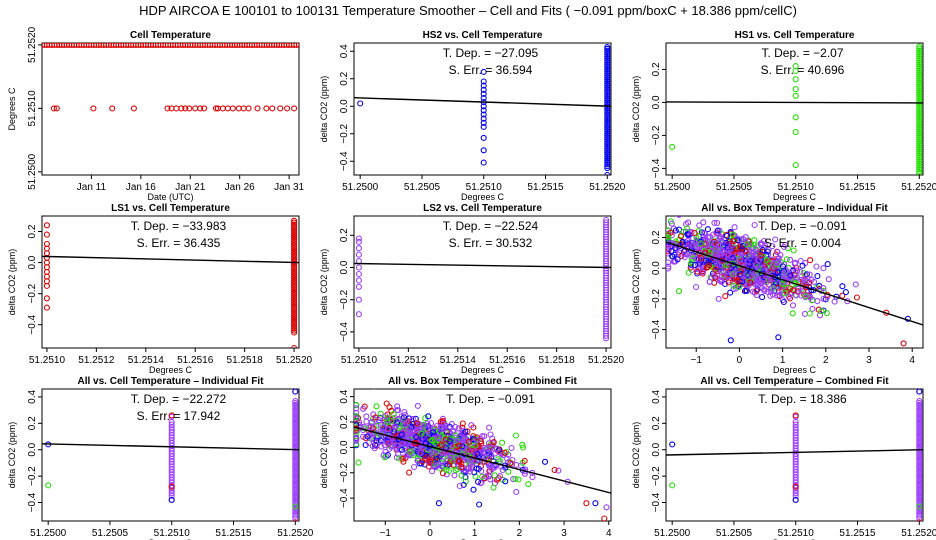 The image size is (936, 540). I want to click on y-tick-label: −0.4, so click(344, 332).